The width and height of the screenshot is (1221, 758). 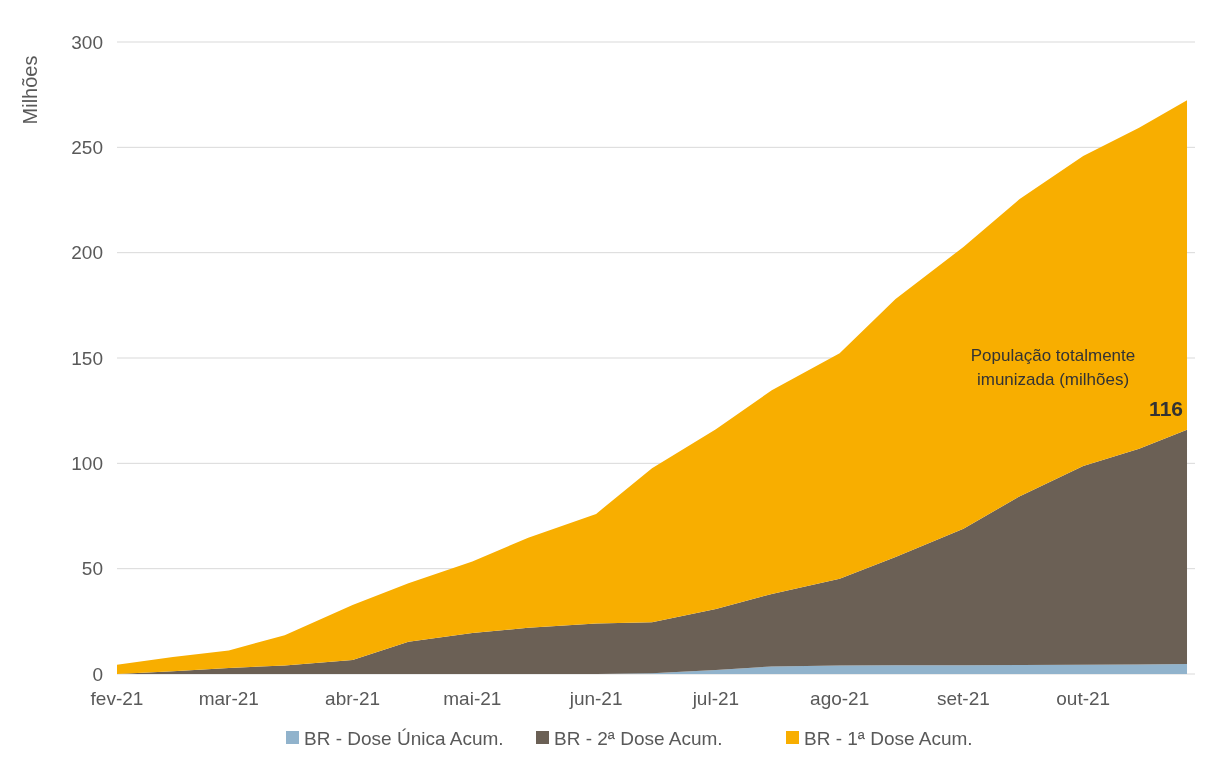 What do you see at coordinates (117, 698) in the screenshot?
I see `x-tick-label: fev-21` at bounding box center [117, 698].